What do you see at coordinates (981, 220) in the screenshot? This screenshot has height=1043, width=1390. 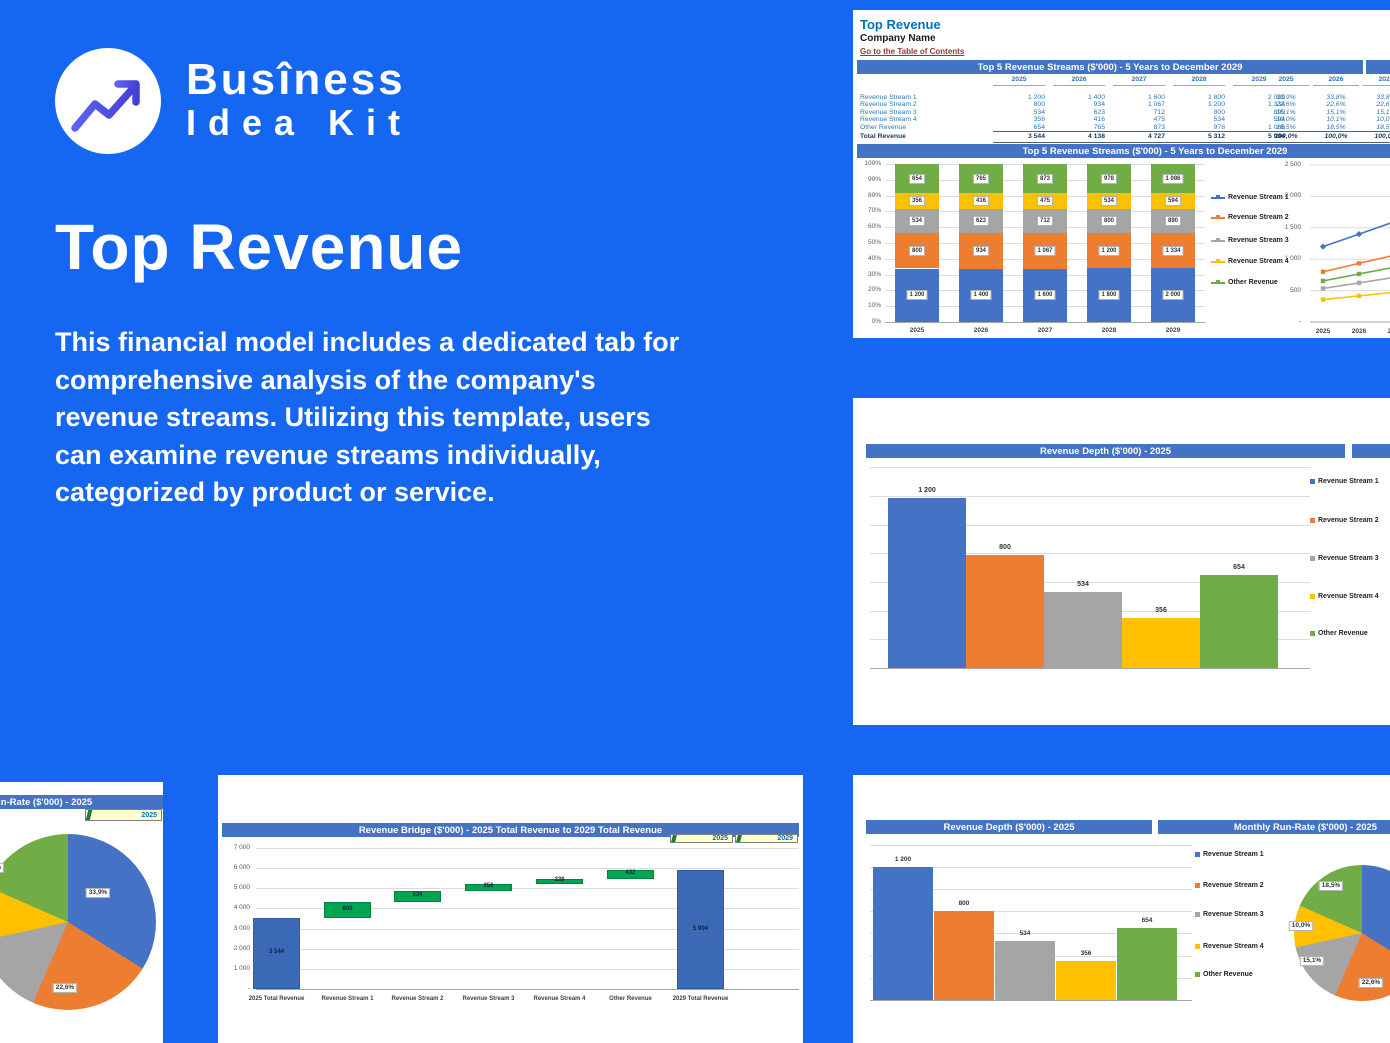 I see `segment-value-label: 623` at bounding box center [981, 220].